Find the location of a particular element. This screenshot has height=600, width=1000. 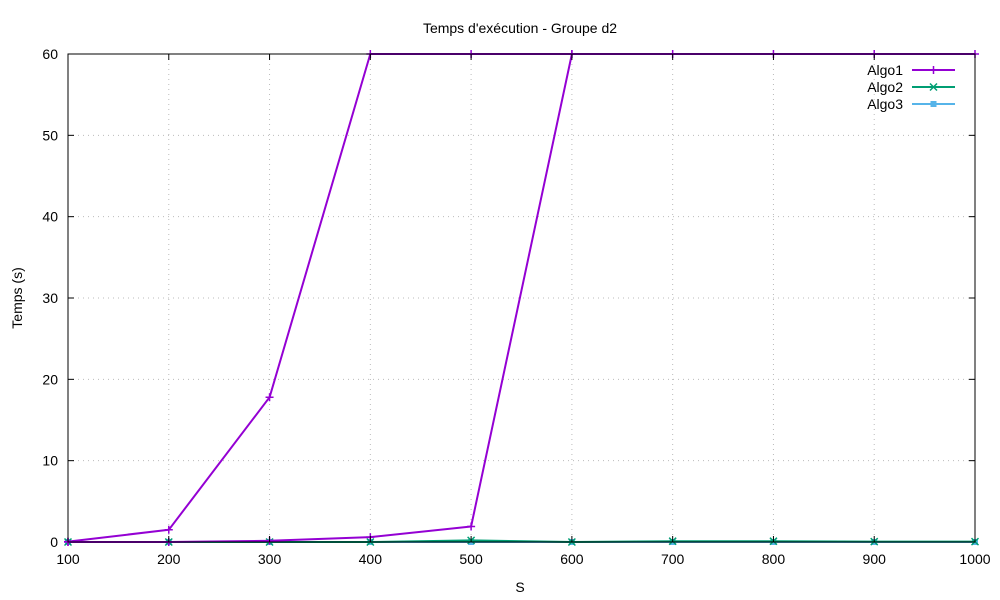

chart-title: Temps d'exécution - Groupe d2 is located at coordinates (520, 28).